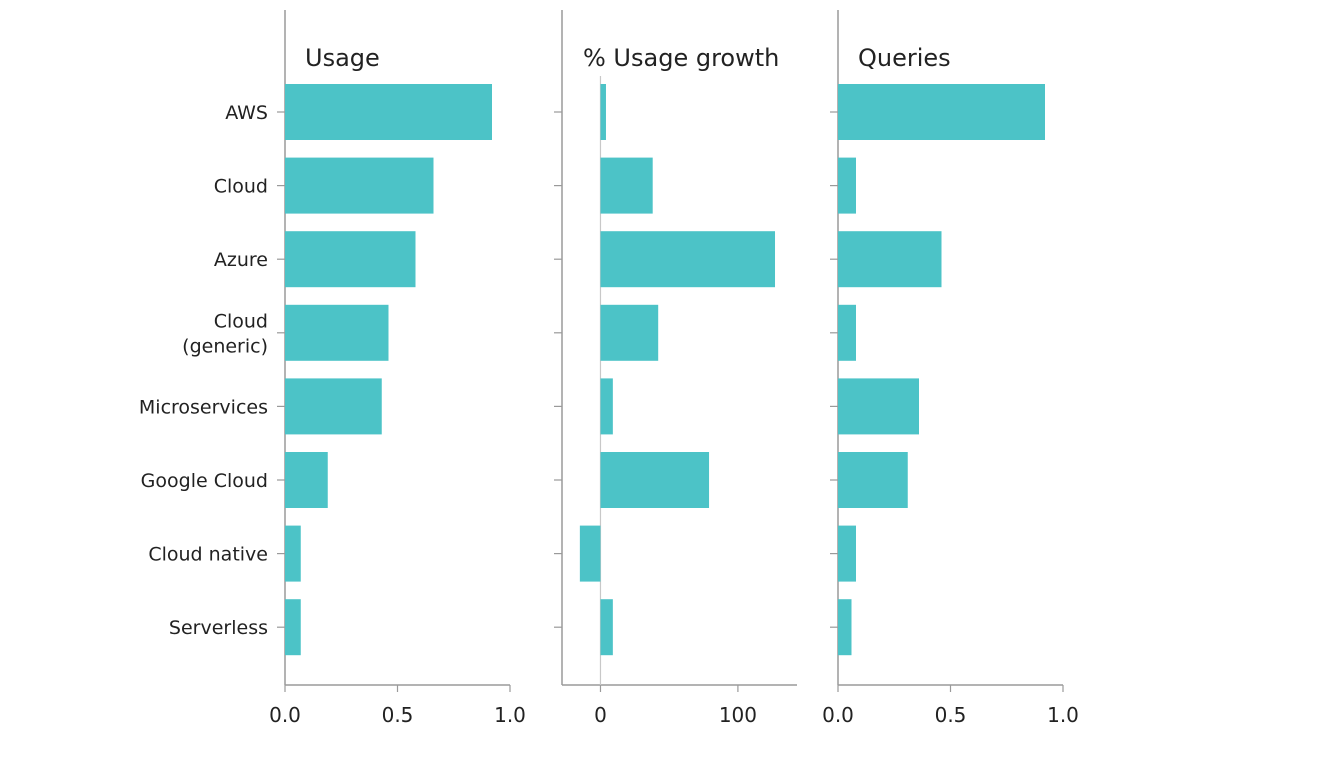 The image size is (1328, 775). I want to click on panel-title: Queries, so click(904, 58).